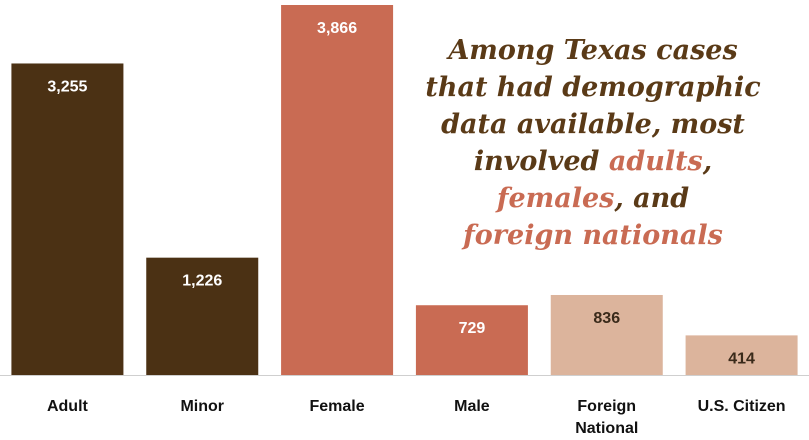 Image resolution: width=809 pixels, height=440 pixels. What do you see at coordinates (202, 406) in the screenshot?
I see `x-tick-label: Minor` at bounding box center [202, 406].